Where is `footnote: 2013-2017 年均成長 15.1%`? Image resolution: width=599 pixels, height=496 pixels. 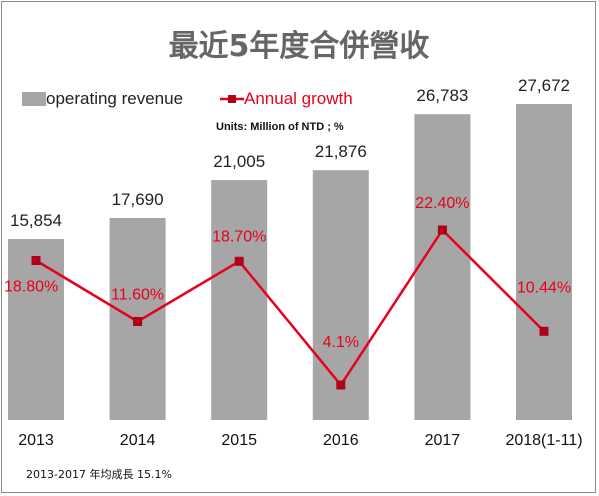 footnote: 2013-2017 年均成長 15.1% is located at coordinates (99, 474).